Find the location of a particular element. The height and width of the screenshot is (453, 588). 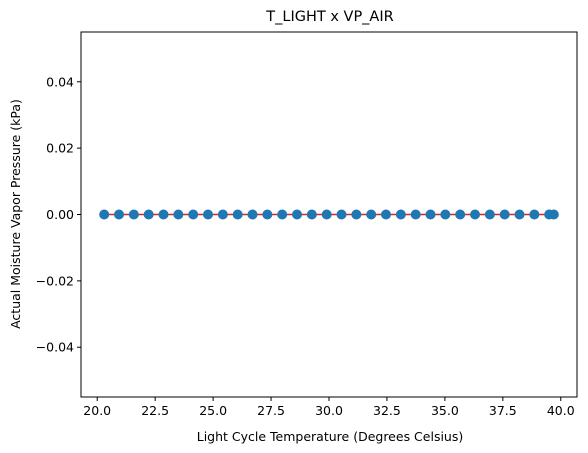

y-tick-label: −0.04 is located at coordinates (55, 347).